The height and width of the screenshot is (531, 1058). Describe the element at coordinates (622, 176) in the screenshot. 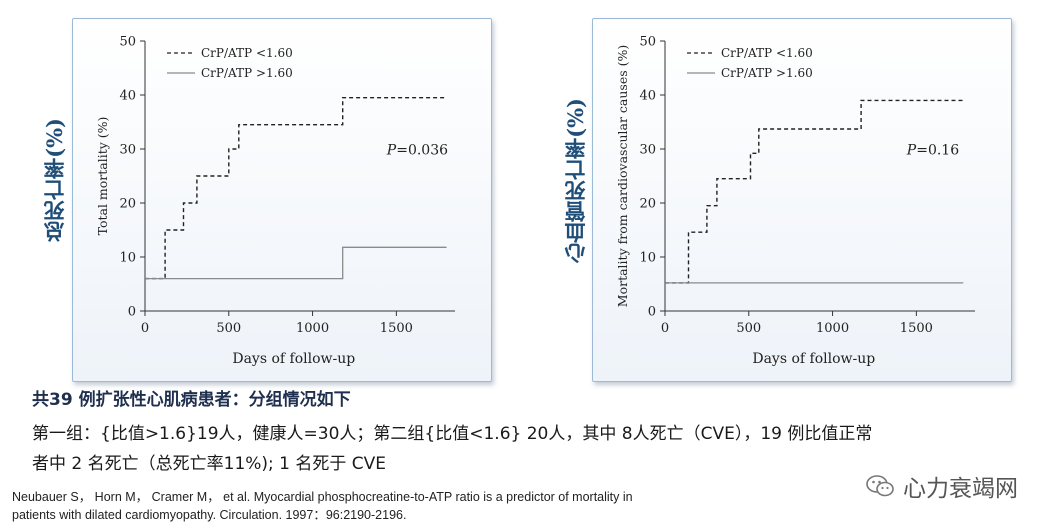

I see `y-axis-label: Mortality from cardiovascular causes (%)` at that location.